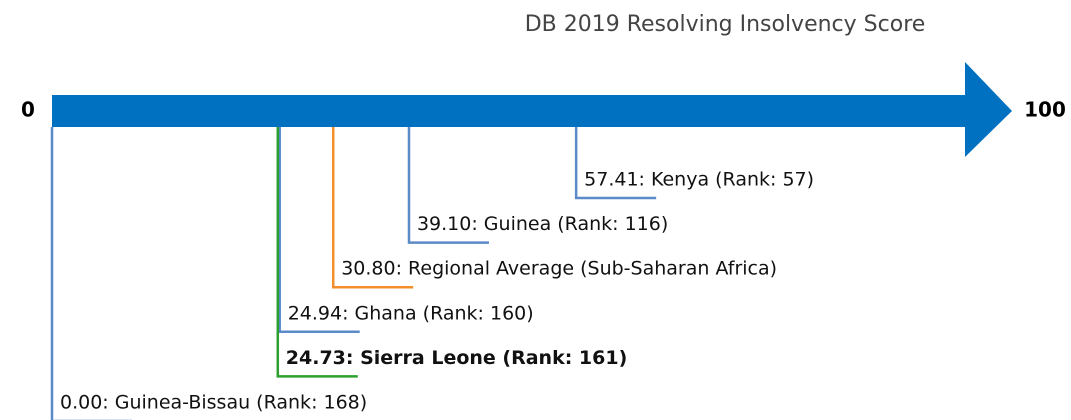 The width and height of the screenshot is (1071, 420). I want to click on chart-title: DB 2019 Resolving Insolvency Score, so click(725, 24).